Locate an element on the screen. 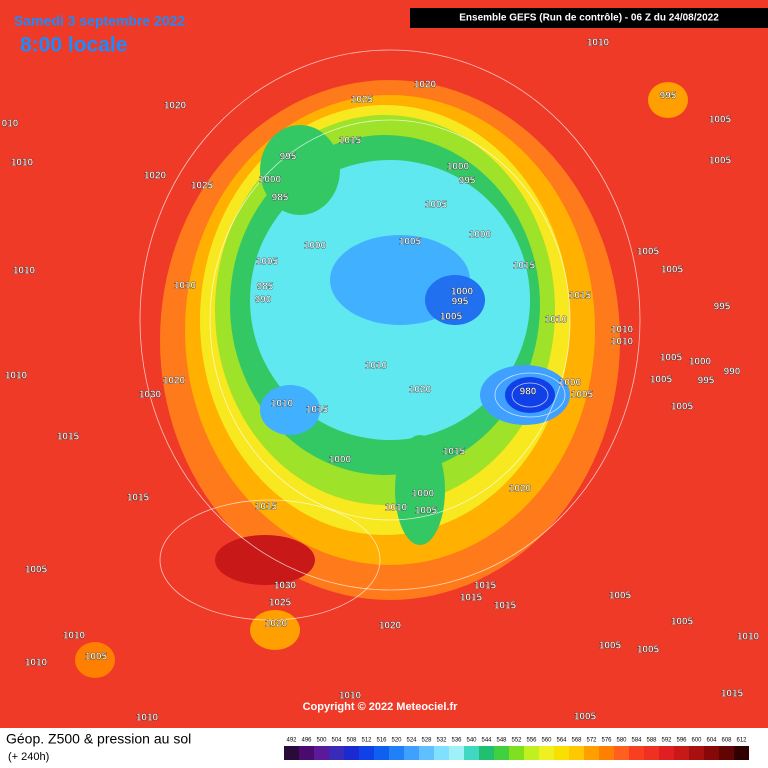 Image resolution: width=768 pixels, height=768 pixels. legend-tick-label: 576 is located at coordinates (606, 741).